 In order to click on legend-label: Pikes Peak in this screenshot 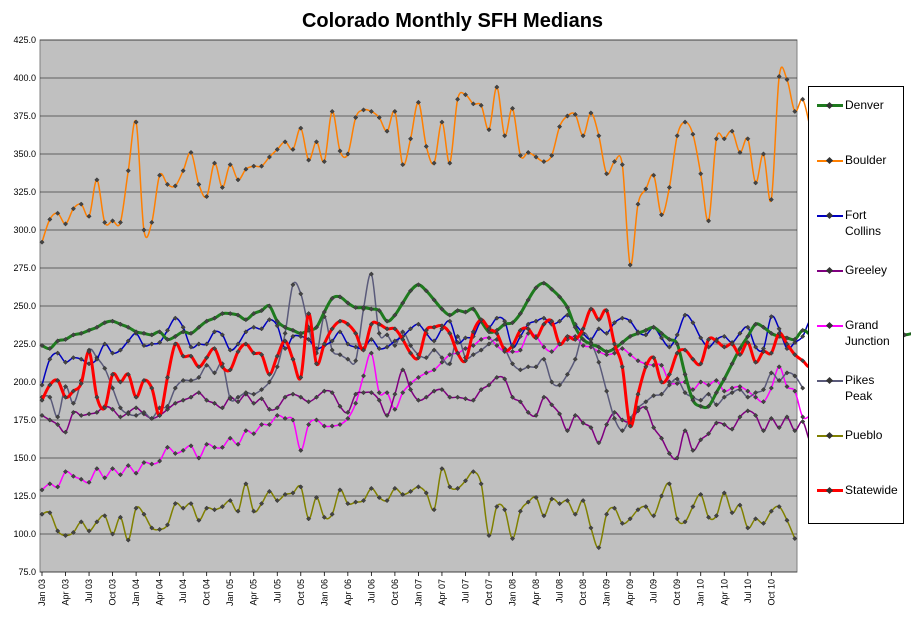, I will do `click(860, 388)`.